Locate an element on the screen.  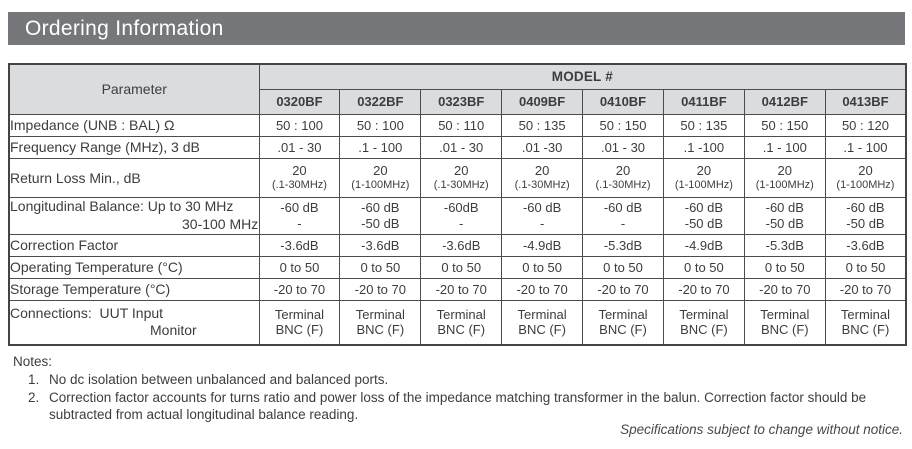
model-header-0411bf: 0411BF is located at coordinates (703, 101).